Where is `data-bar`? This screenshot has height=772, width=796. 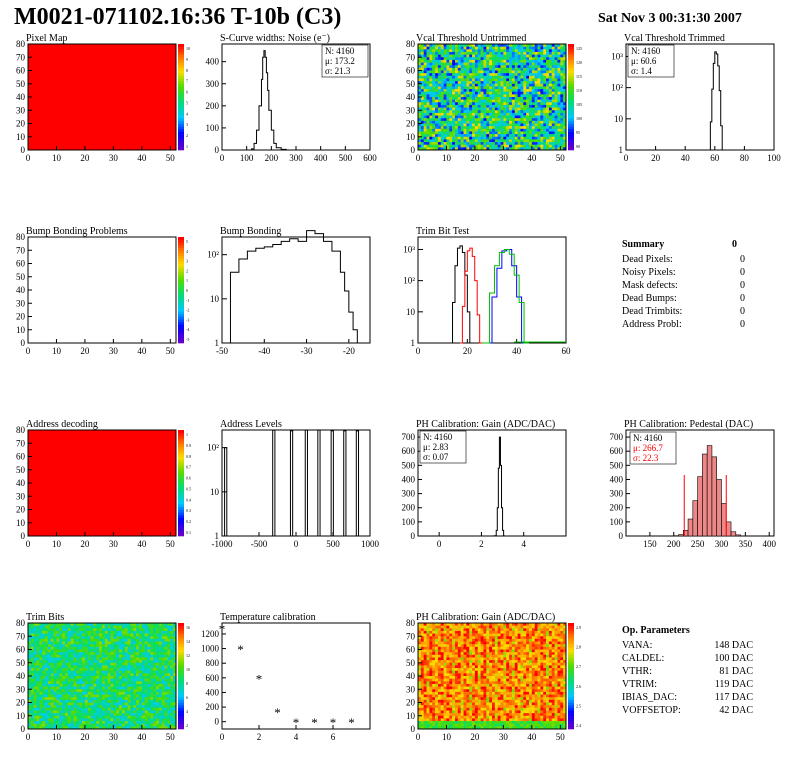
data-bar is located at coordinates (714, 496).